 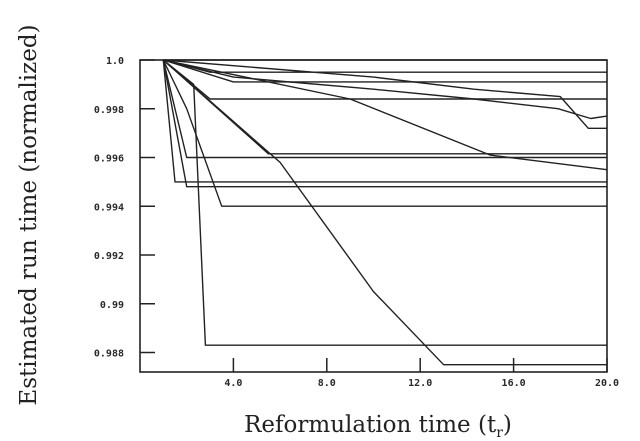 What do you see at coordinates (109, 159) in the screenshot?
I see `y-tick-label: 0.996` at bounding box center [109, 159].